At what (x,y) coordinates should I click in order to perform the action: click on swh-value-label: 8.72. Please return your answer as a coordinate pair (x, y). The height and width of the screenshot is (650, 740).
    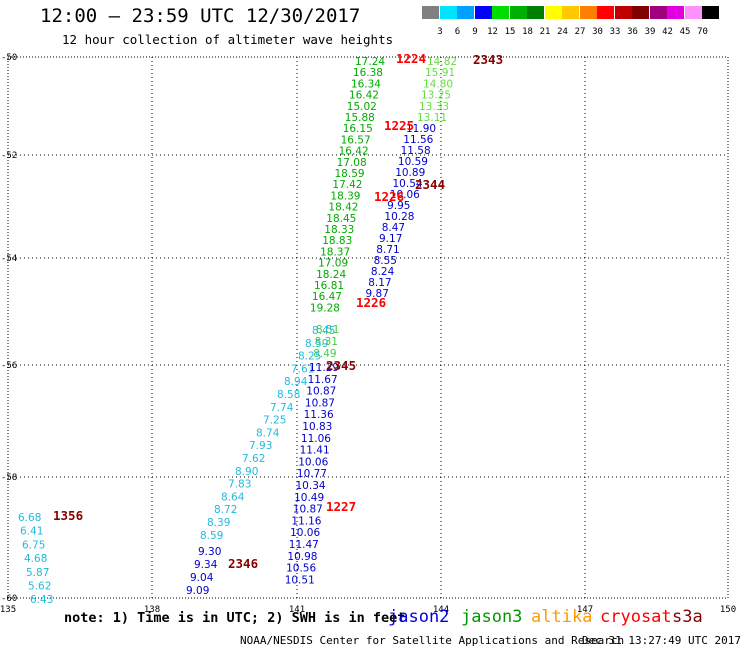
    Looking at the image, I should click on (225, 510).